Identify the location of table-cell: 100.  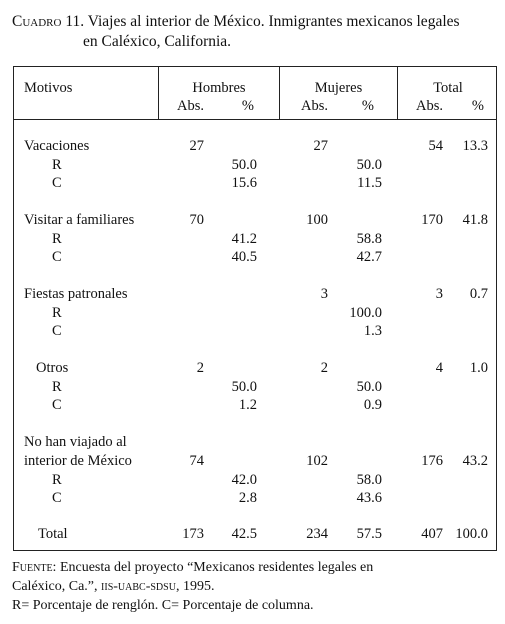
(317, 220).